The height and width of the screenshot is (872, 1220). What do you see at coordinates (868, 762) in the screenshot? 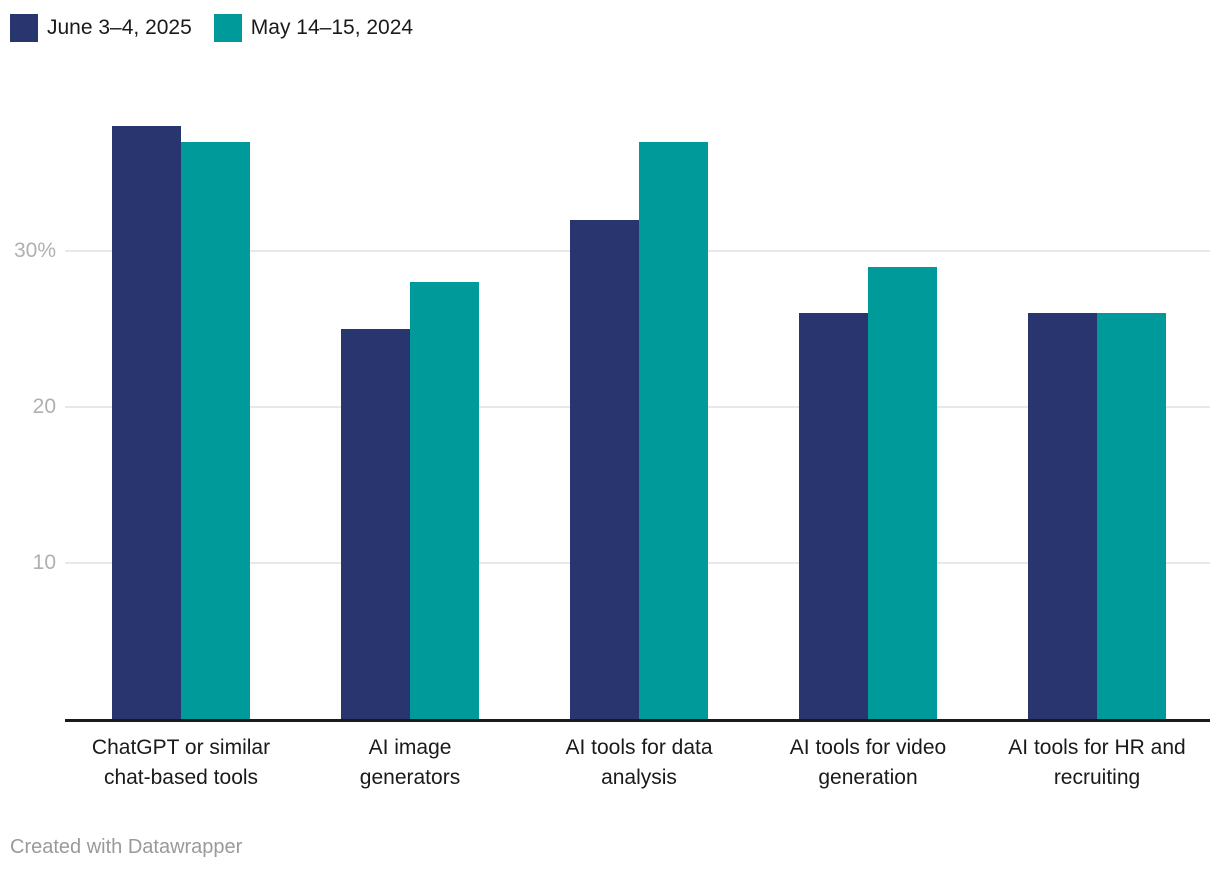
I see `x-category-label: AI tools for video generation` at bounding box center [868, 762].